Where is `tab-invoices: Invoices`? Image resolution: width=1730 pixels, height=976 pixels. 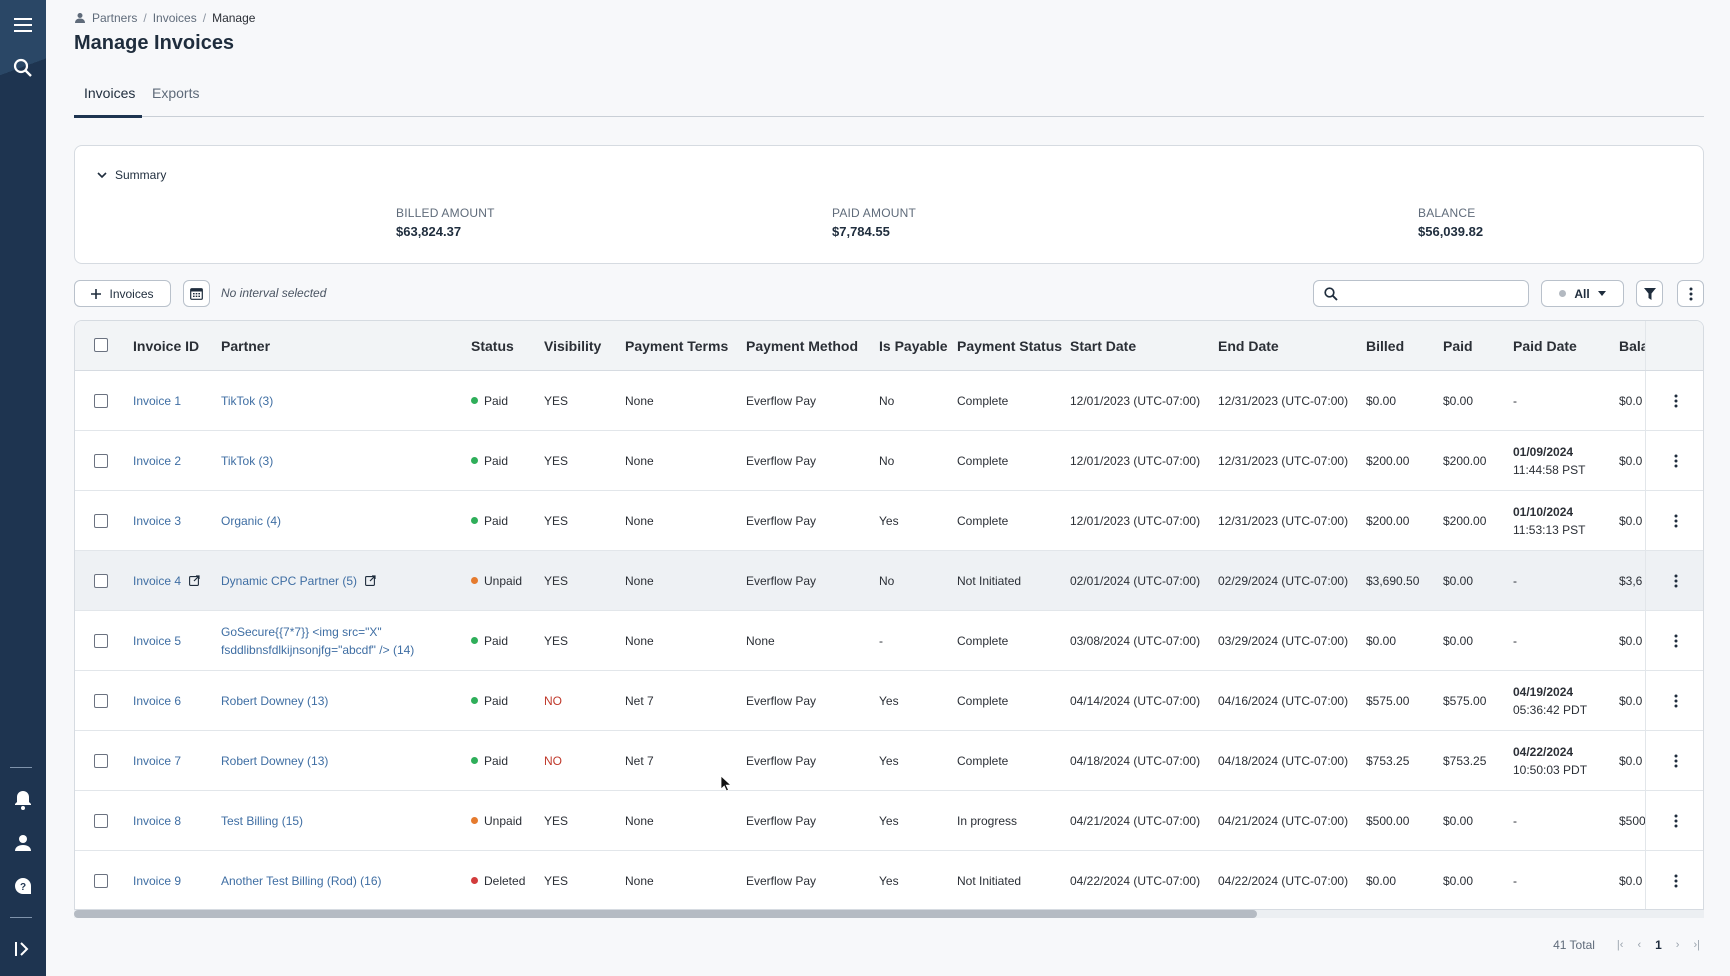 tab-invoices: Invoices is located at coordinates (110, 93).